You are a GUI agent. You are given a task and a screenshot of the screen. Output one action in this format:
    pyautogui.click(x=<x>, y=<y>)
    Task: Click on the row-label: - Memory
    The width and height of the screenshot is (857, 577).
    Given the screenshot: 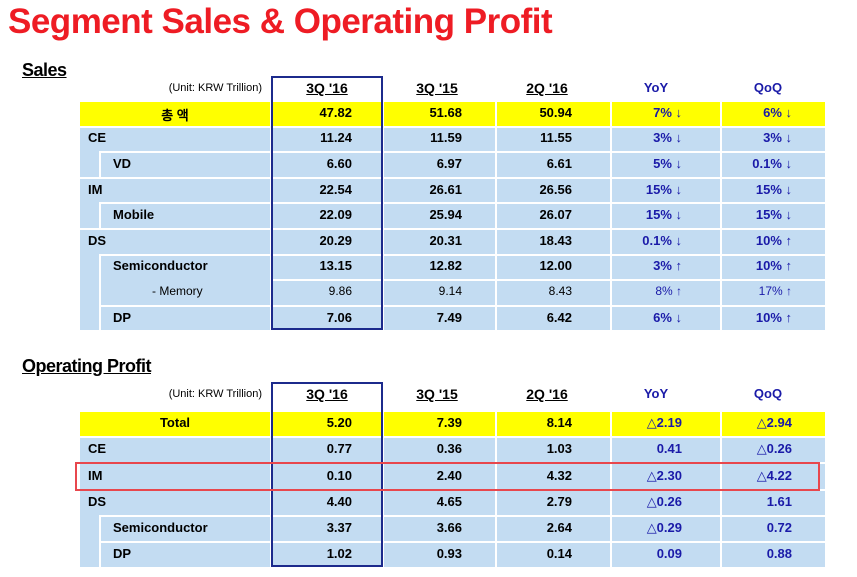 What is the action you would take?
    pyautogui.click(x=177, y=291)
    